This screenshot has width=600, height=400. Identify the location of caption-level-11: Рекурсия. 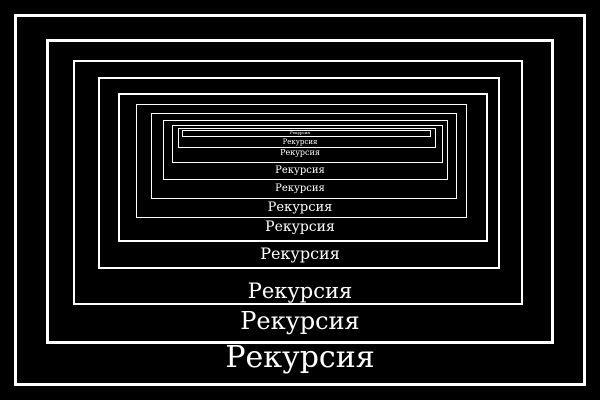
(300, 132).